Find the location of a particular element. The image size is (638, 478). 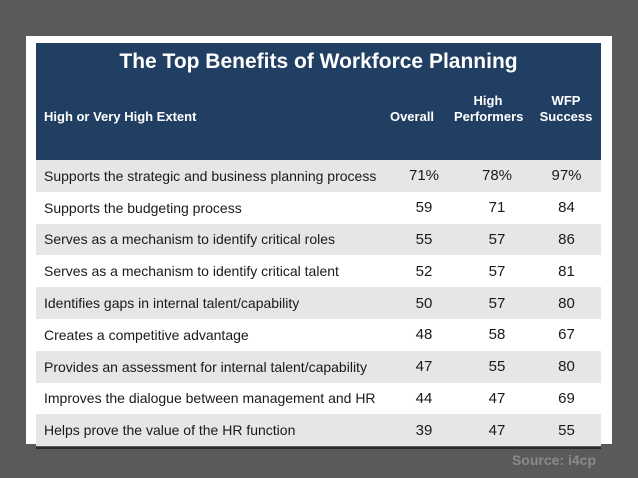

row-label-cell: Creates a competitive advantage is located at coordinates (146, 334).